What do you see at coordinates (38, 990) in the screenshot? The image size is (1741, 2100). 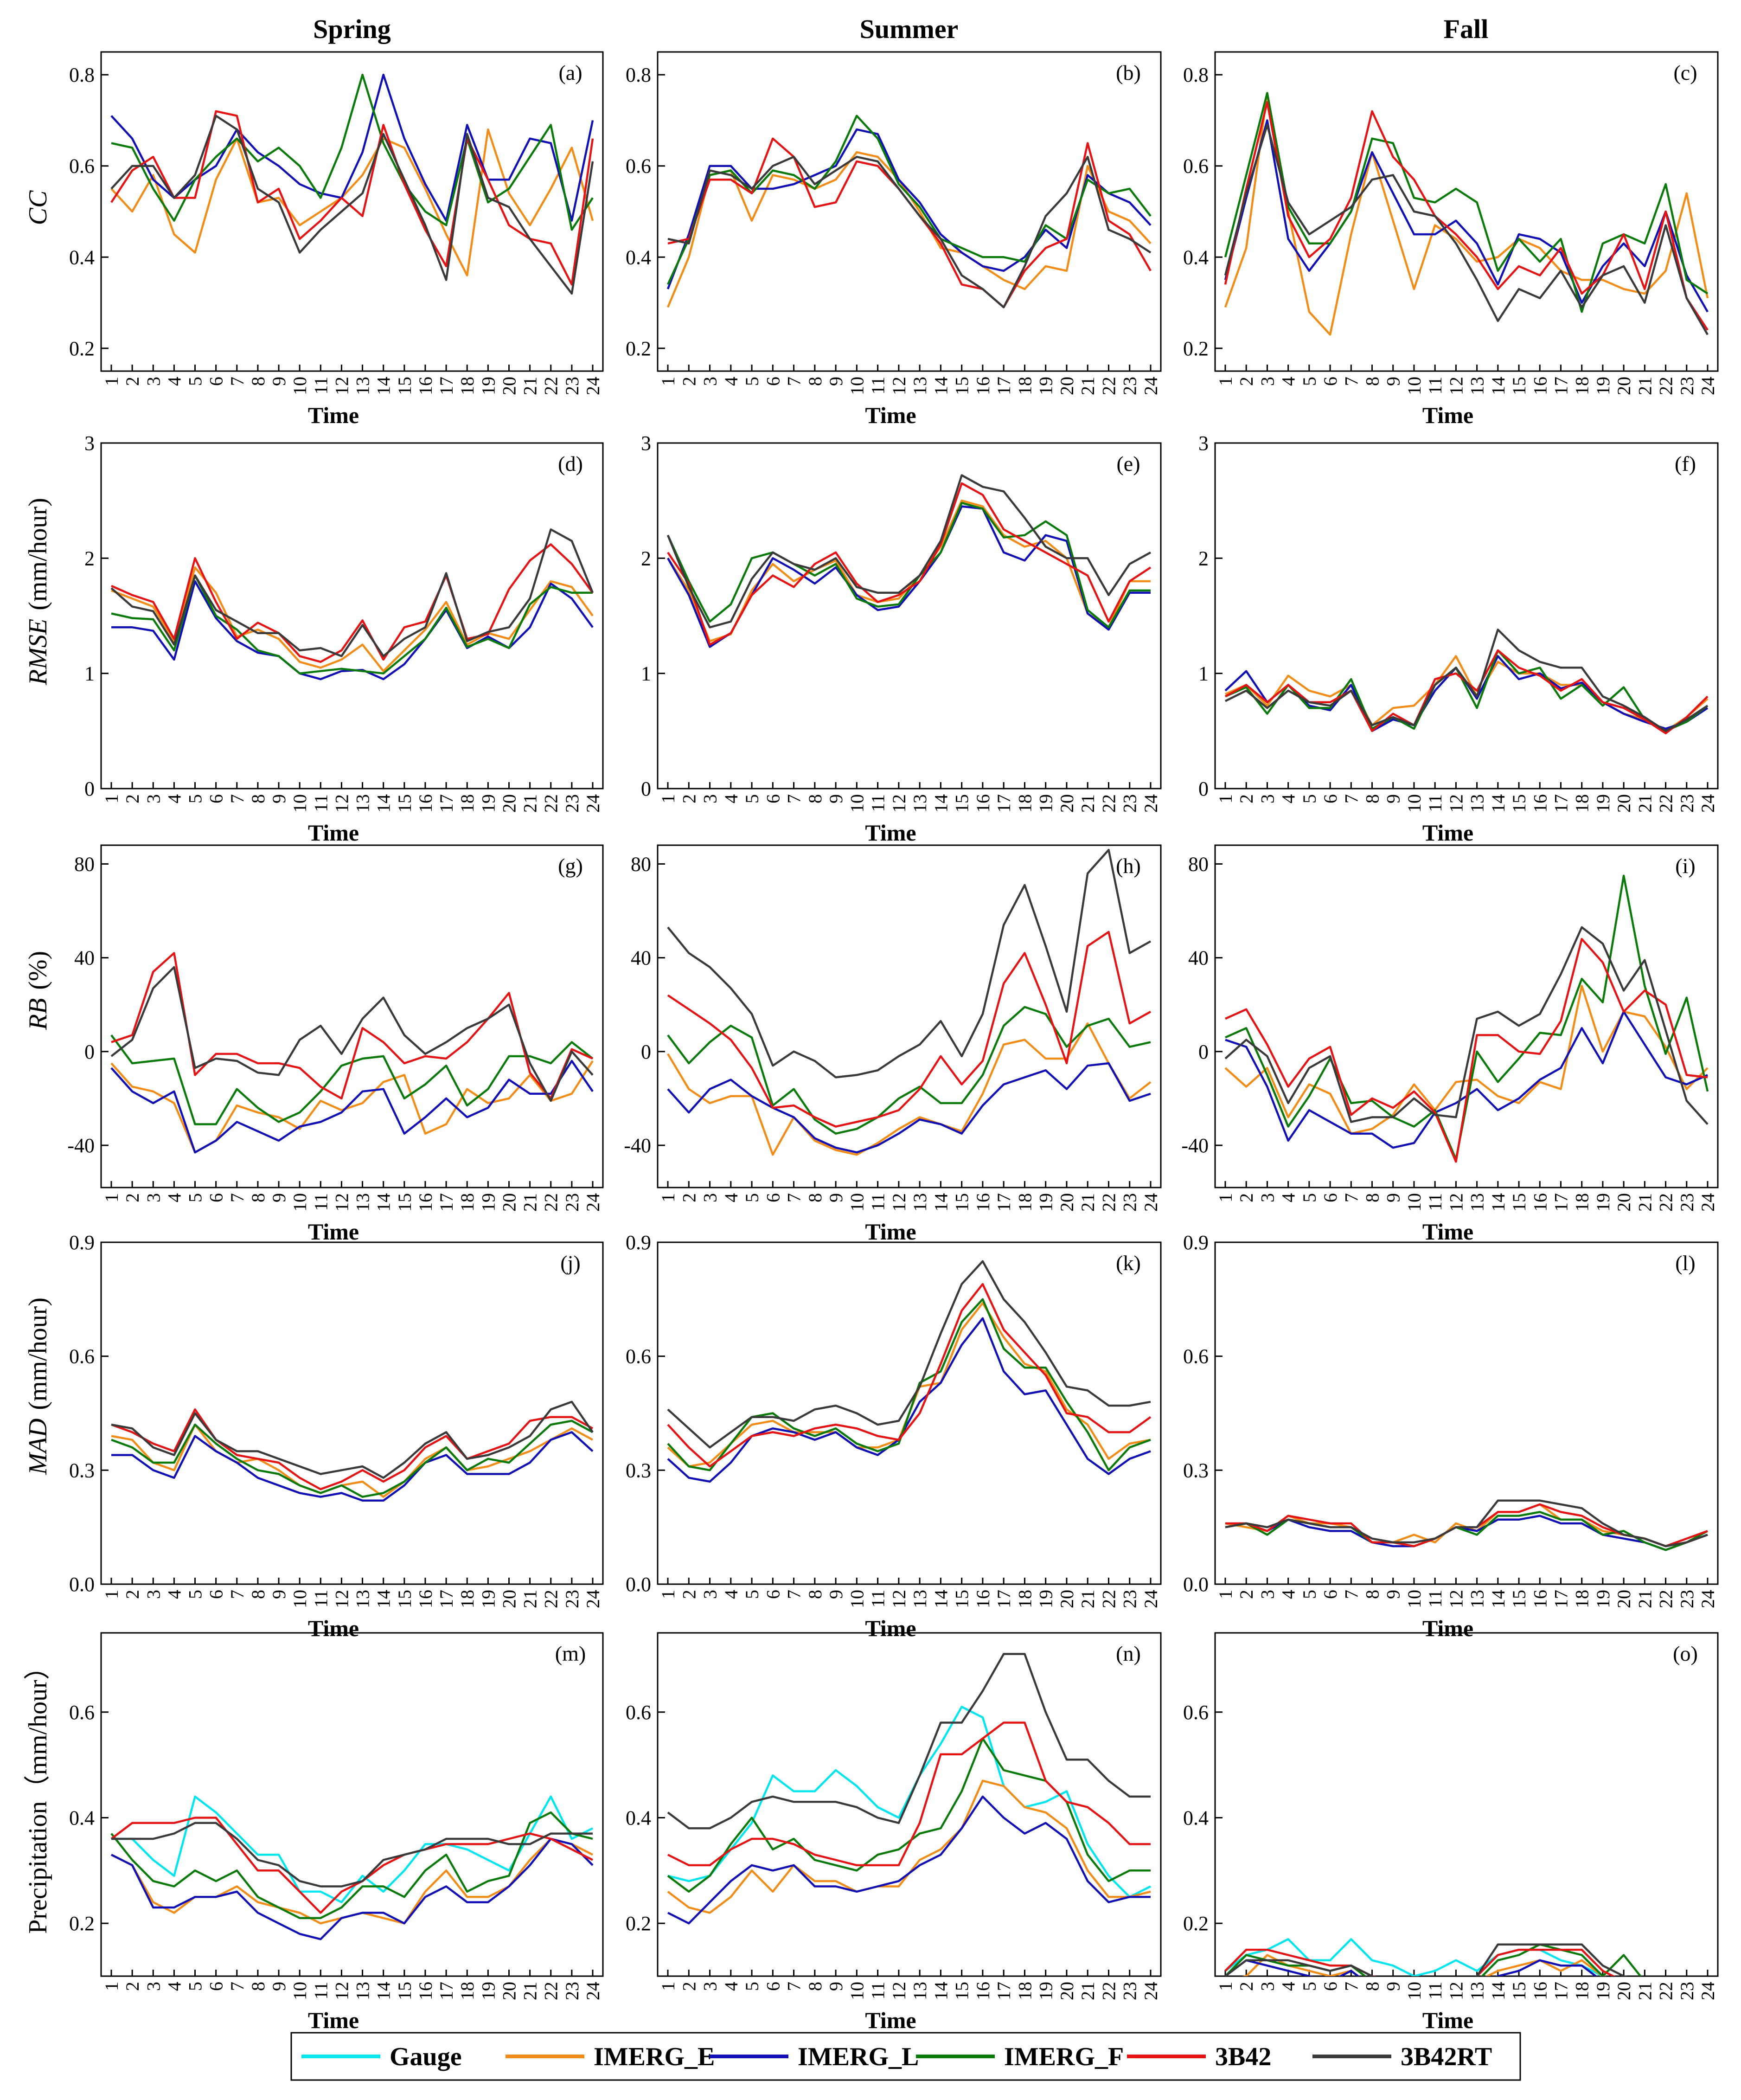 I see `row-label-rb: RB (%)` at bounding box center [38, 990].